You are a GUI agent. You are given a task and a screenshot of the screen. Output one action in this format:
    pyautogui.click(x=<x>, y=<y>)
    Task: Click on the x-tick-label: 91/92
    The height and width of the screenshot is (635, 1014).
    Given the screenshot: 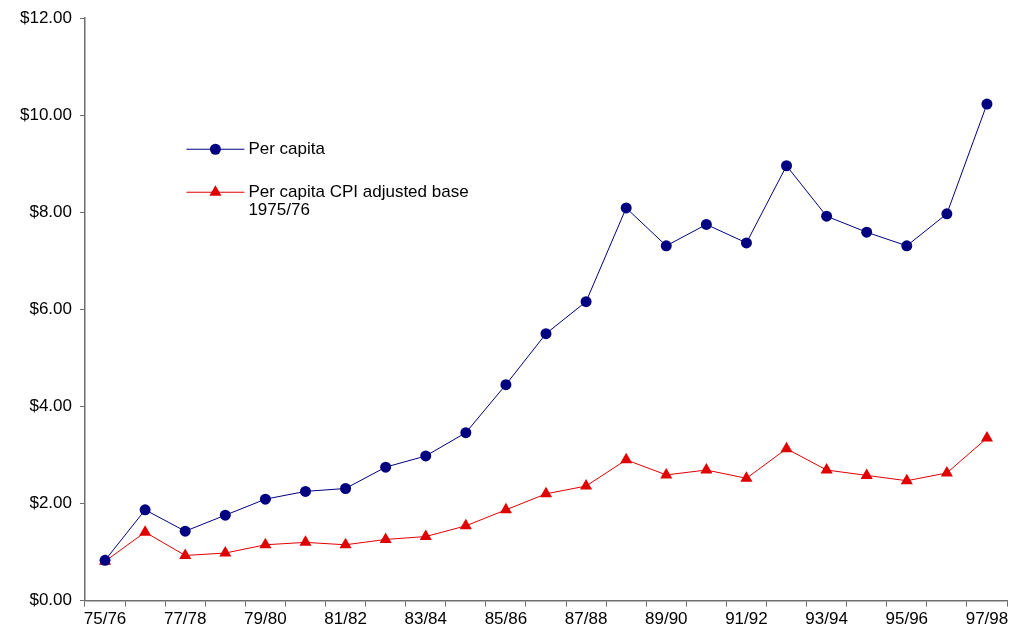 What is the action you would take?
    pyautogui.click(x=746, y=619)
    